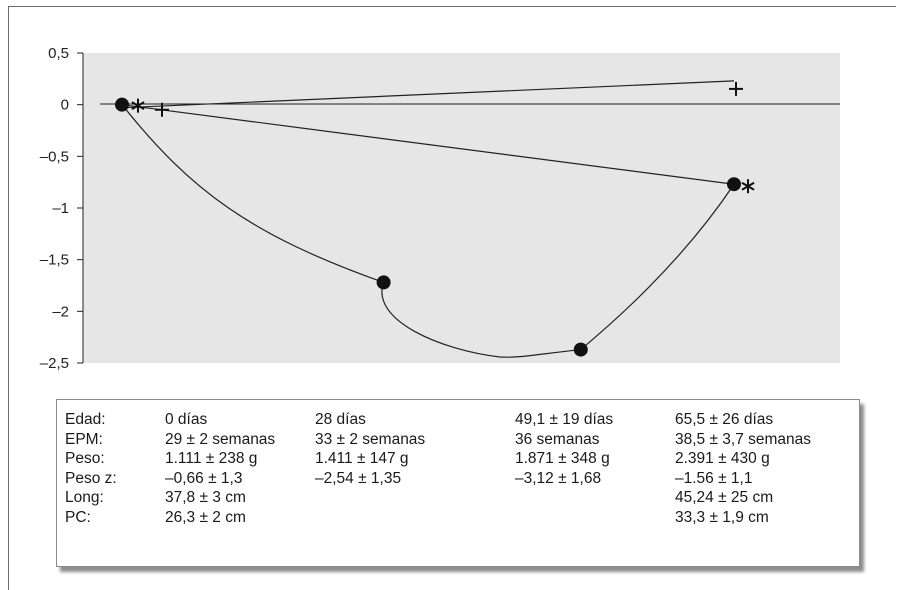 This screenshot has width=901, height=590. What do you see at coordinates (54, 156) in the screenshot?
I see `y-tick-label: –0,5` at bounding box center [54, 156].